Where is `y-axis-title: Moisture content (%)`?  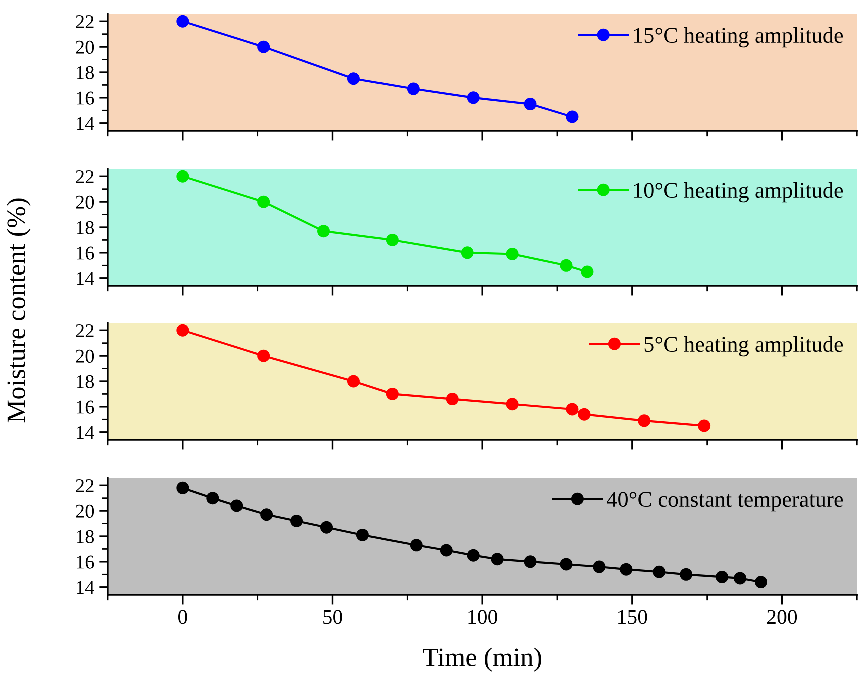 y-axis-title: Moisture content (%) is located at coordinates (18, 310).